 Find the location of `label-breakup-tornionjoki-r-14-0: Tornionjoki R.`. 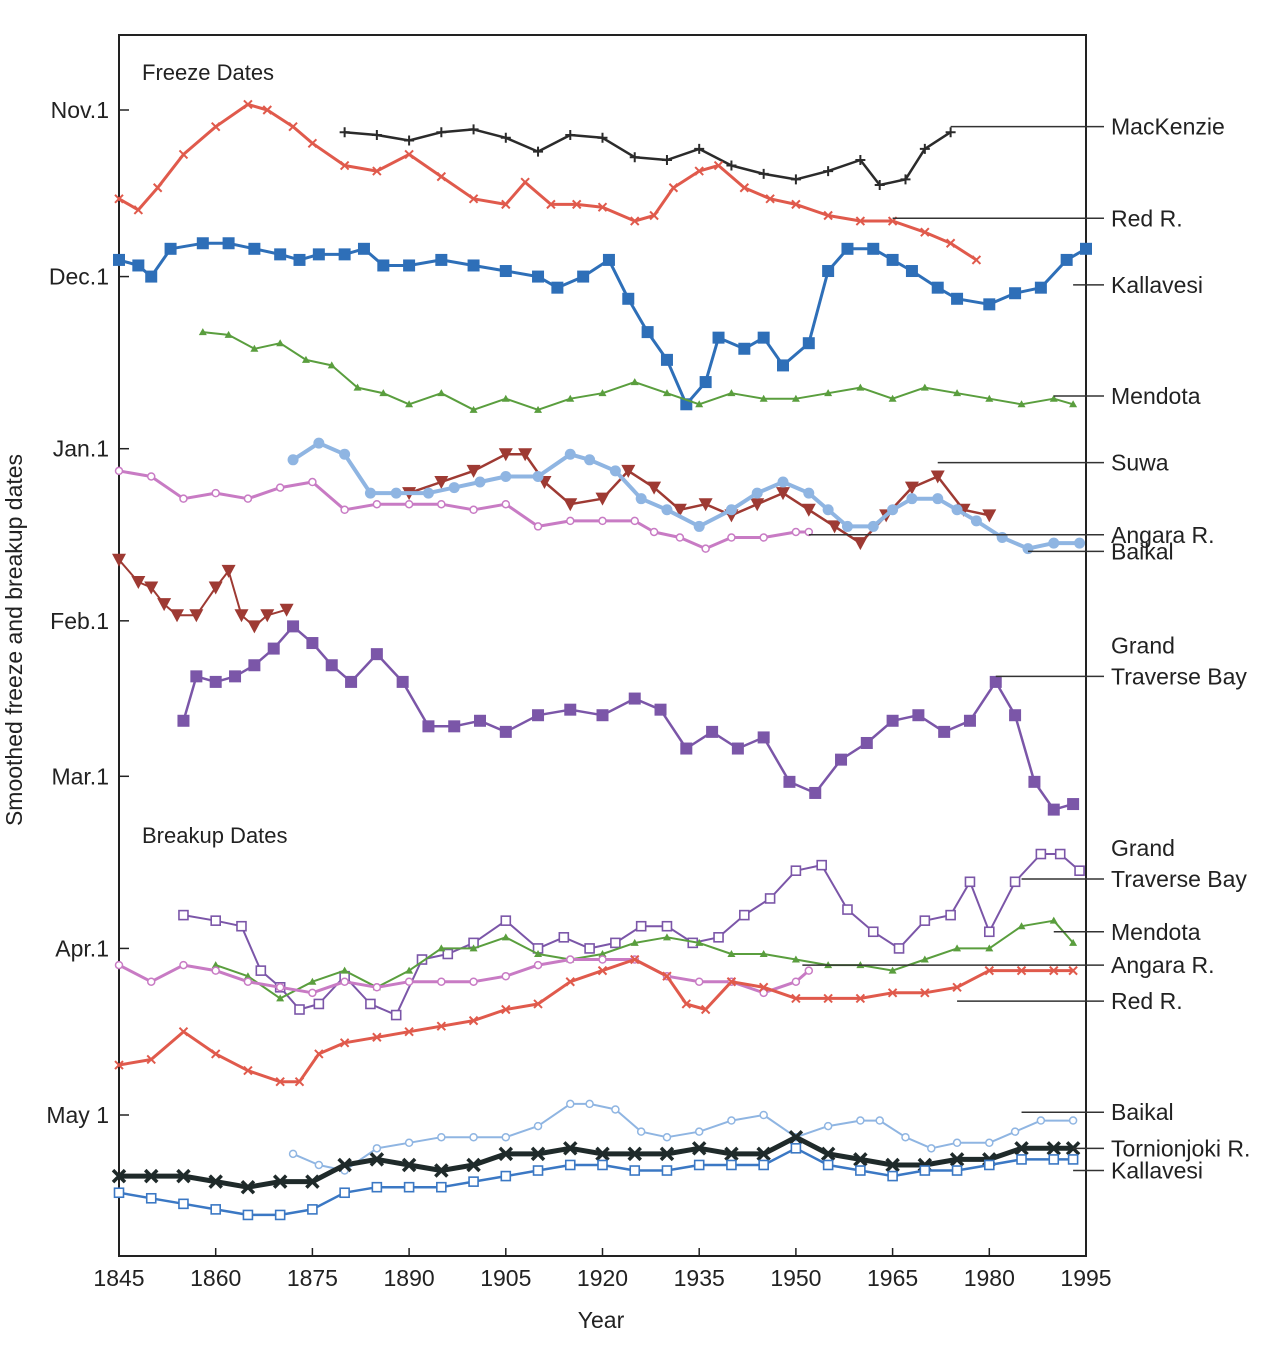

label-breakup-tornionjoki-r-14-0: Tornionjoki R. is located at coordinates (1180, 1148).